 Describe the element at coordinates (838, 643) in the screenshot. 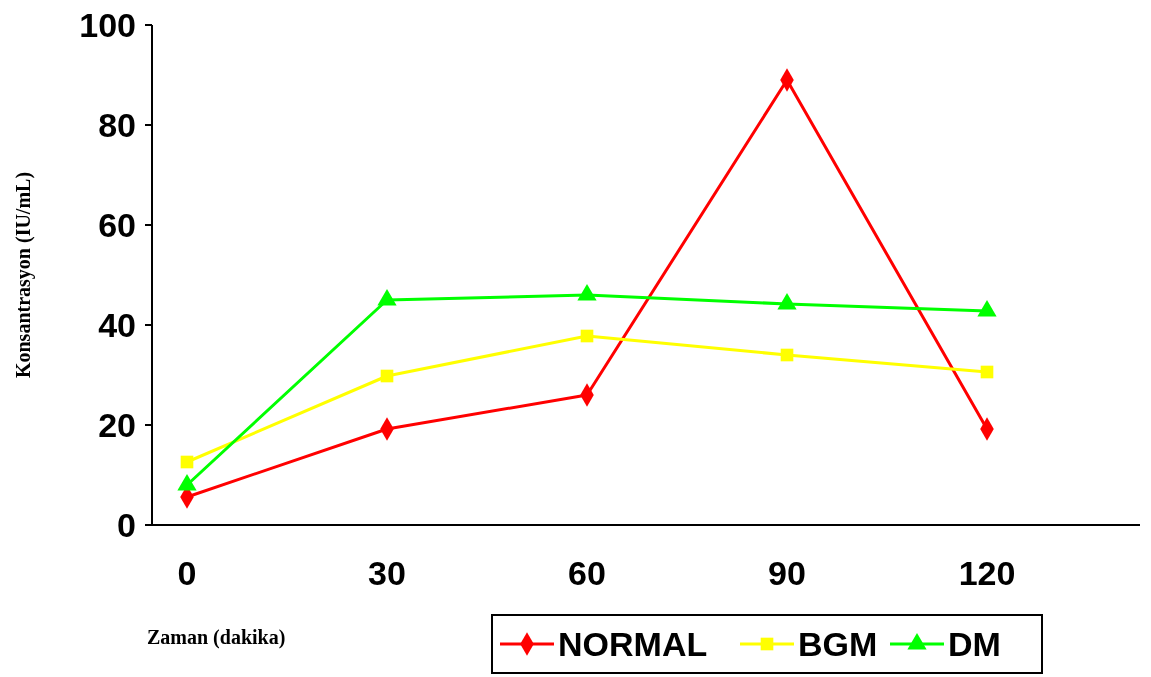

I see `legend-label: BGM` at that location.